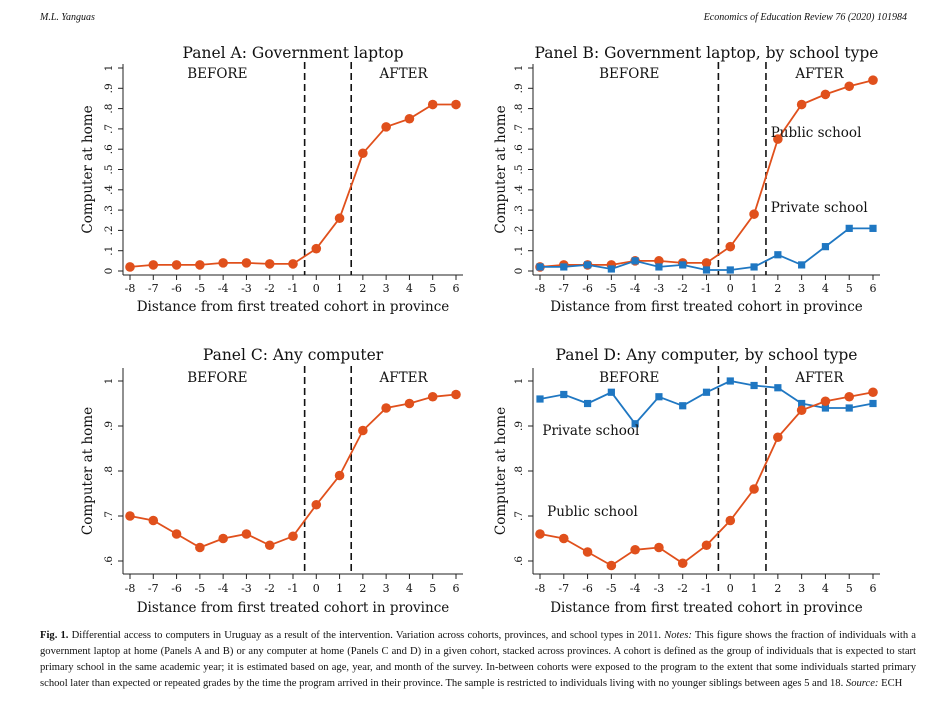 The height and width of the screenshot is (709, 951). Describe the element at coordinates (409, 288) in the screenshot. I see `x-tick-label: 4` at that location.